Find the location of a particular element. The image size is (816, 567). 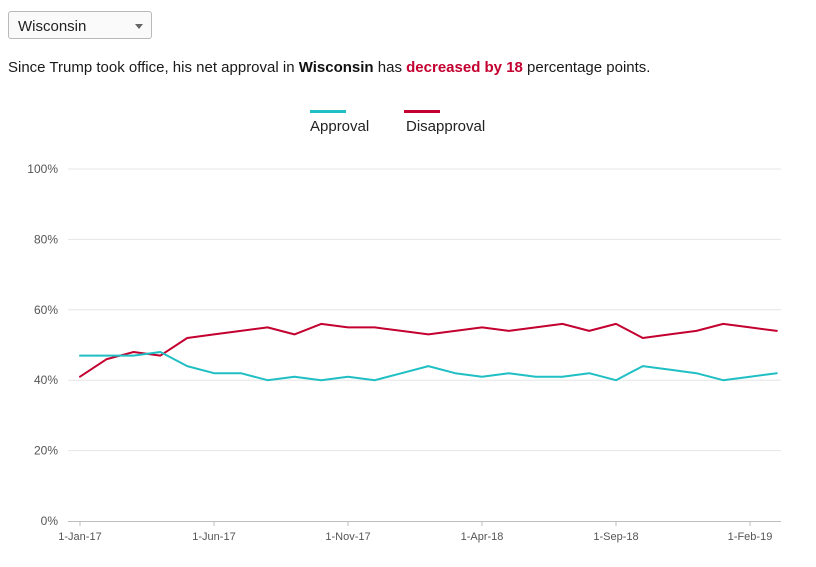

series-line-approval is located at coordinates (428, 366).